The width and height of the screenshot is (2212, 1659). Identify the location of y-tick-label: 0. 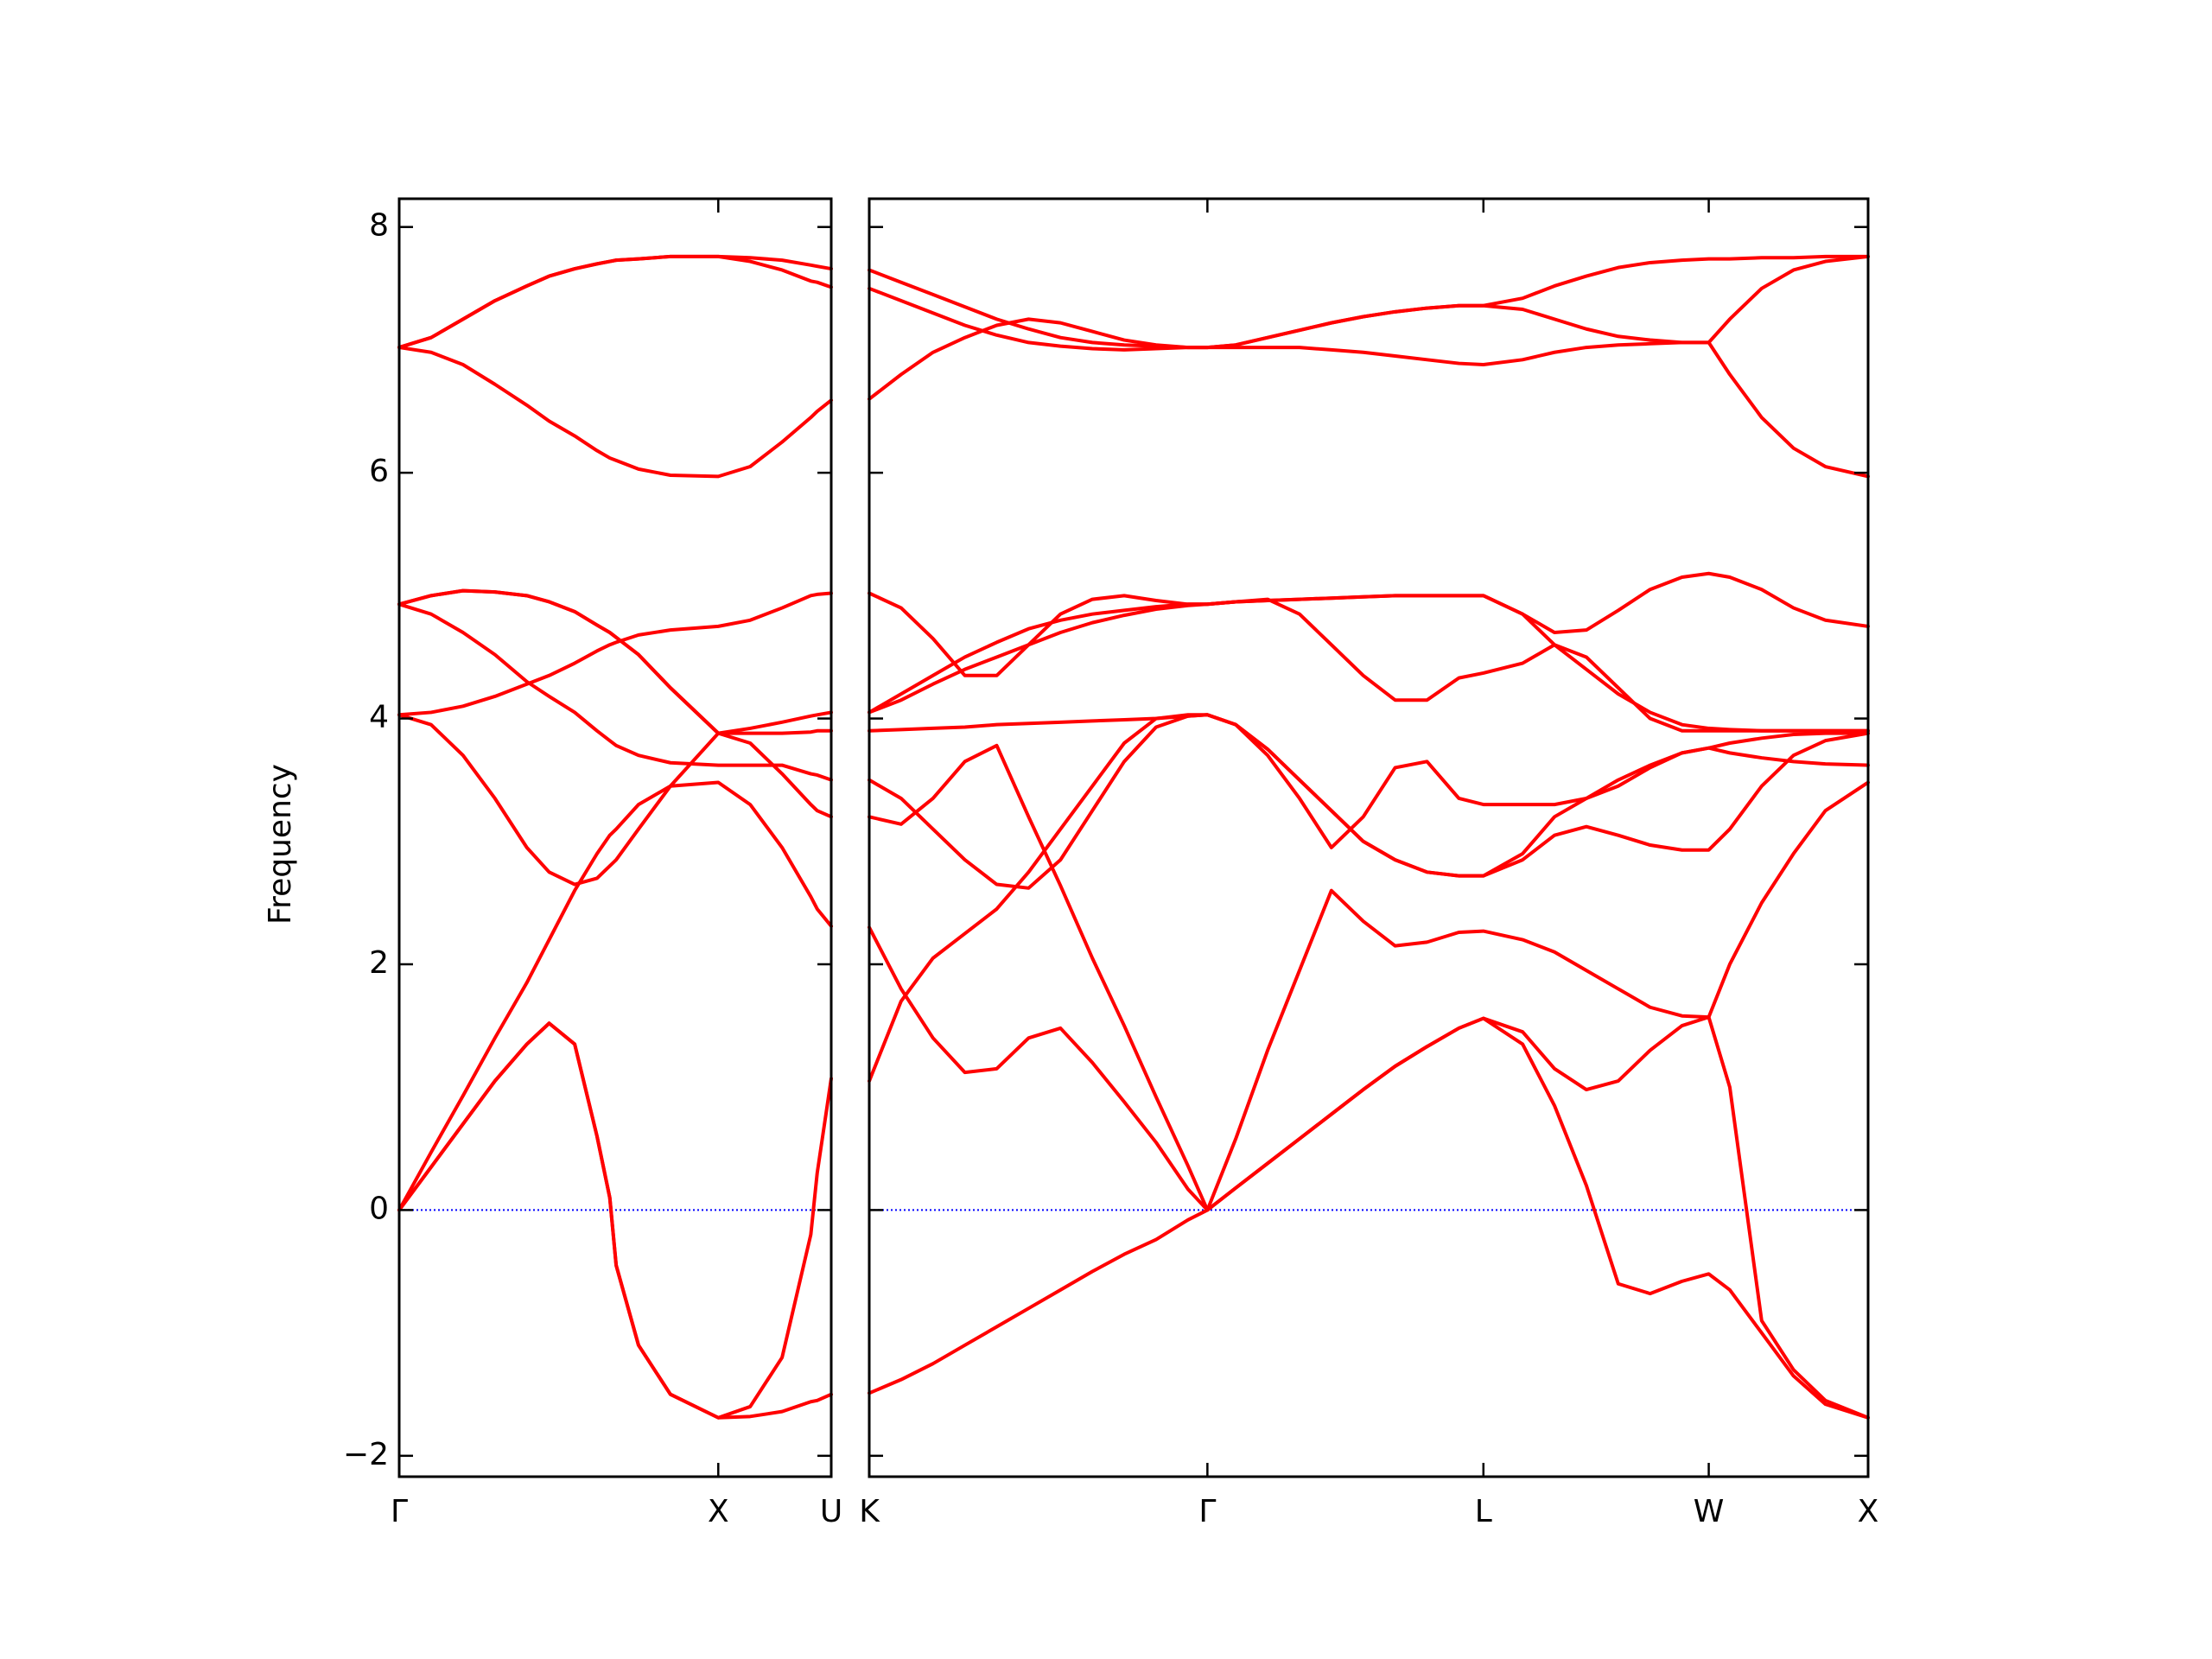
(379, 1208).